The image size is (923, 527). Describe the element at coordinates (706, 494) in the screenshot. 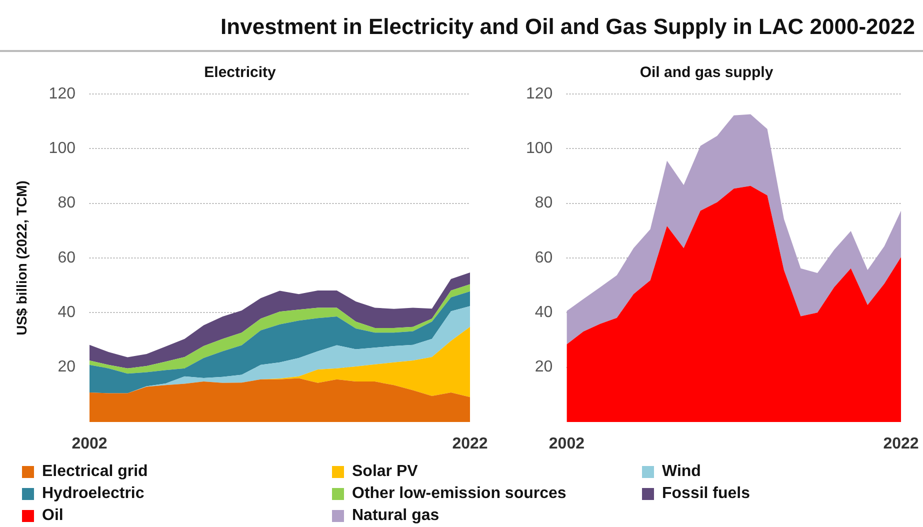

I see `legend-label: Fossil fuels` at that location.